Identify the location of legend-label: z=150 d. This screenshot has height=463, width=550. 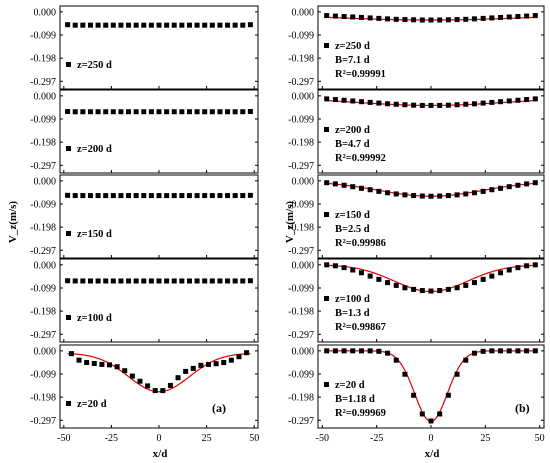
(352, 215).